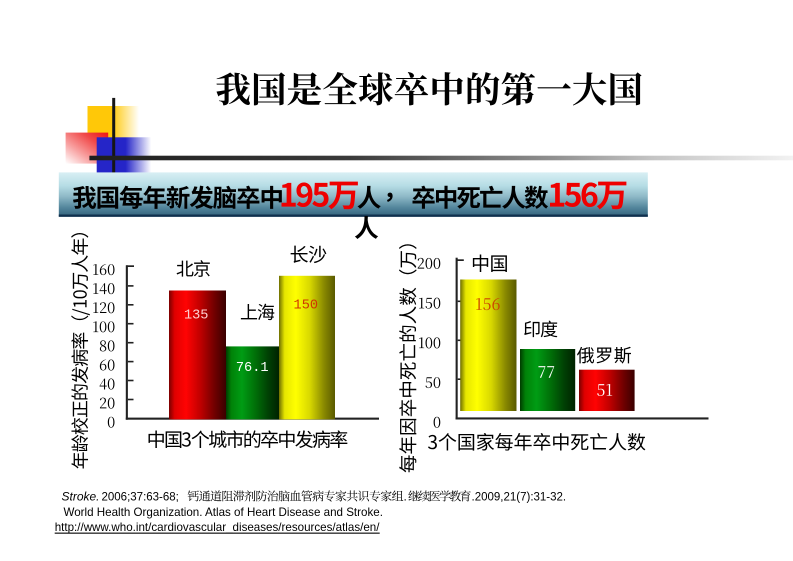 This screenshot has width=793, height=561. Describe the element at coordinates (140, 498) in the screenshot. I see `svg-text: 2006;37:63-68;` at that location.